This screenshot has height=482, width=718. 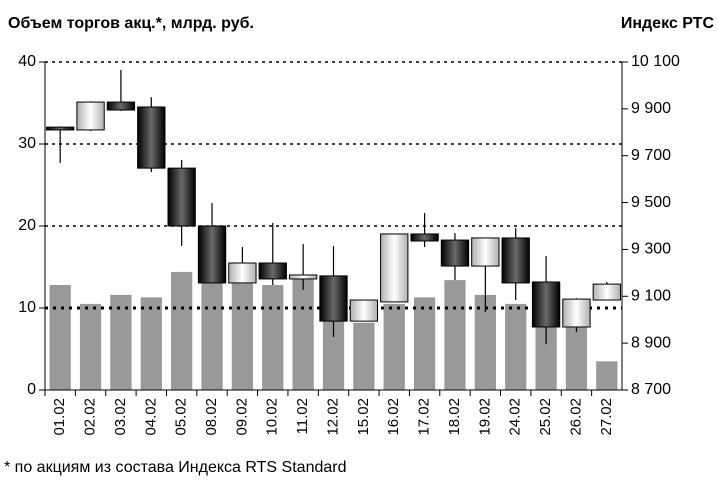 What do you see at coordinates (651, 296) in the screenshot?
I see `y2-tick-label: 9 100` at bounding box center [651, 296].